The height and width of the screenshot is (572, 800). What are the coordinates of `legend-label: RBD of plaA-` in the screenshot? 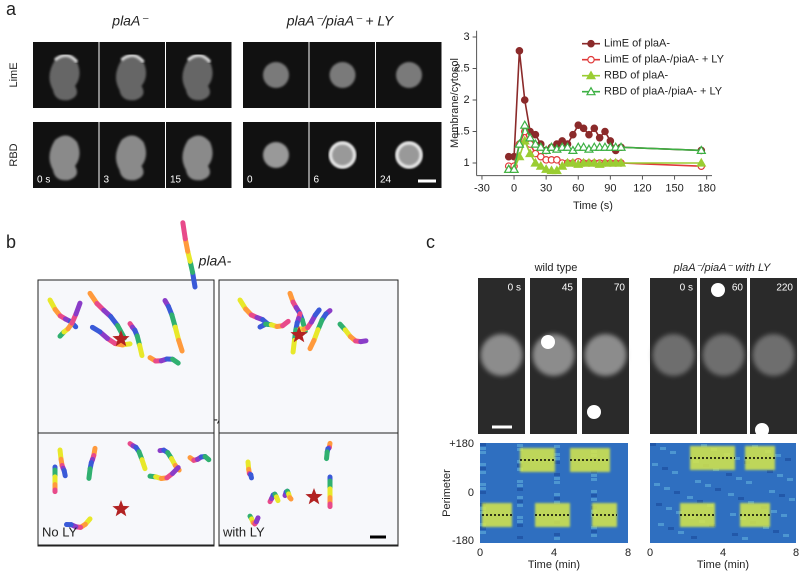 It's located at (636, 76).